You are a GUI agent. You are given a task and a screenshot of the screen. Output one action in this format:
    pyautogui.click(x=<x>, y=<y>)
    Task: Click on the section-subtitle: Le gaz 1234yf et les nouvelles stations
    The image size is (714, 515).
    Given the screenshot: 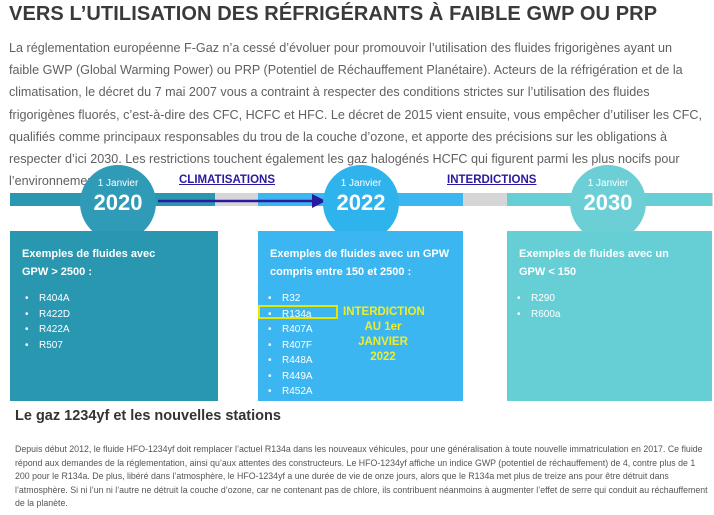 What is the action you would take?
    pyautogui.click(x=148, y=416)
    